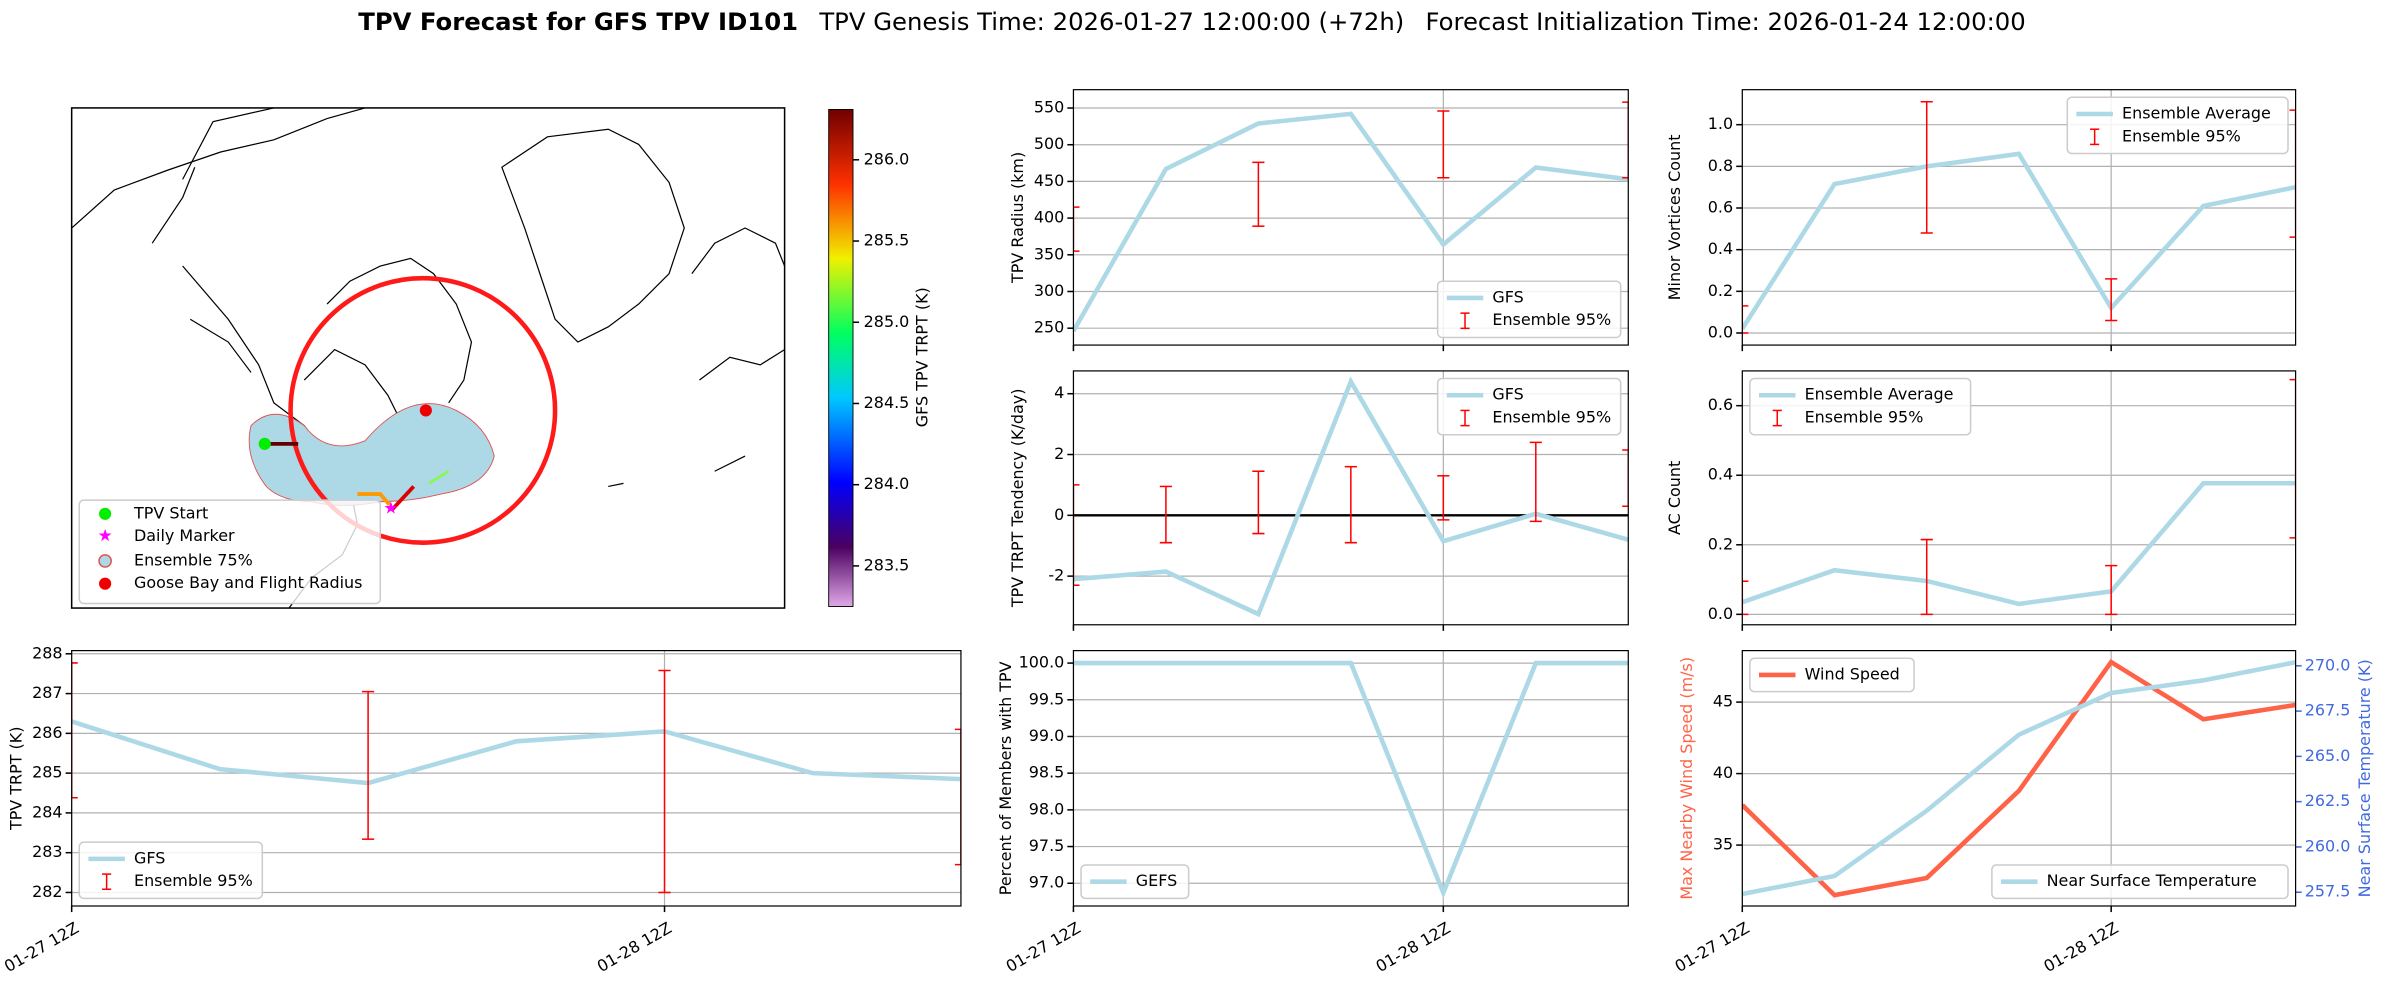 The image size is (2384, 982). What do you see at coordinates (1723, 772) in the screenshot?
I see `y-tick-label: 40` at bounding box center [1723, 772].